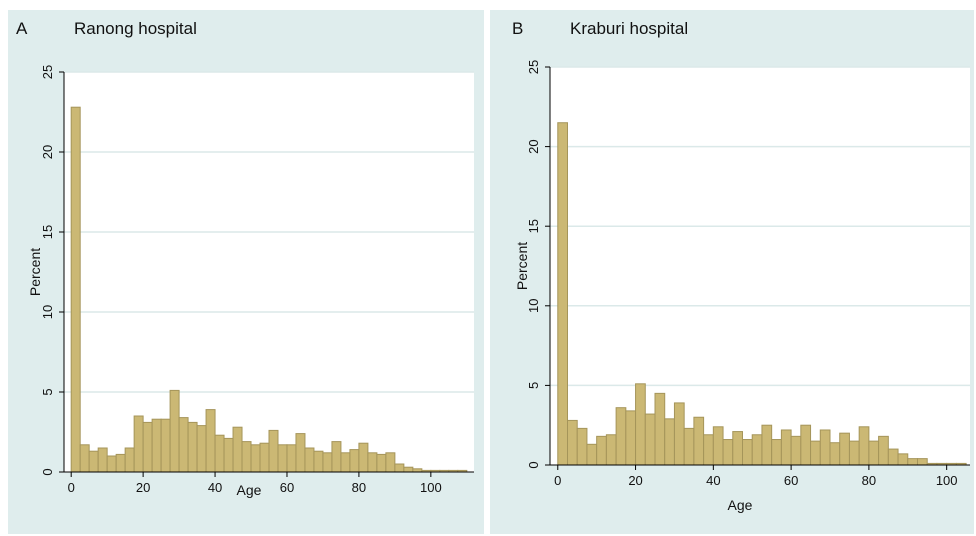  Describe the element at coordinates (47, 232) in the screenshot. I see `y-tick-label: 15` at that location.